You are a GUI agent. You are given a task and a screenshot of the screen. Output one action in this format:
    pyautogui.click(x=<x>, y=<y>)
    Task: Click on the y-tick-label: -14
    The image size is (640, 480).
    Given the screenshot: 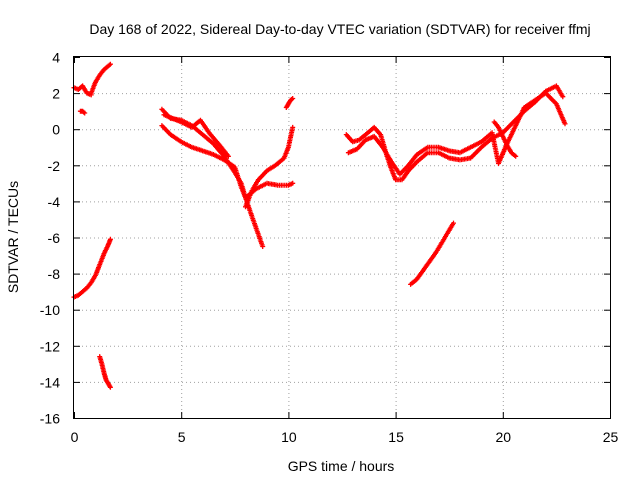 What is the action you would take?
    pyautogui.click(x=50, y=382)
    